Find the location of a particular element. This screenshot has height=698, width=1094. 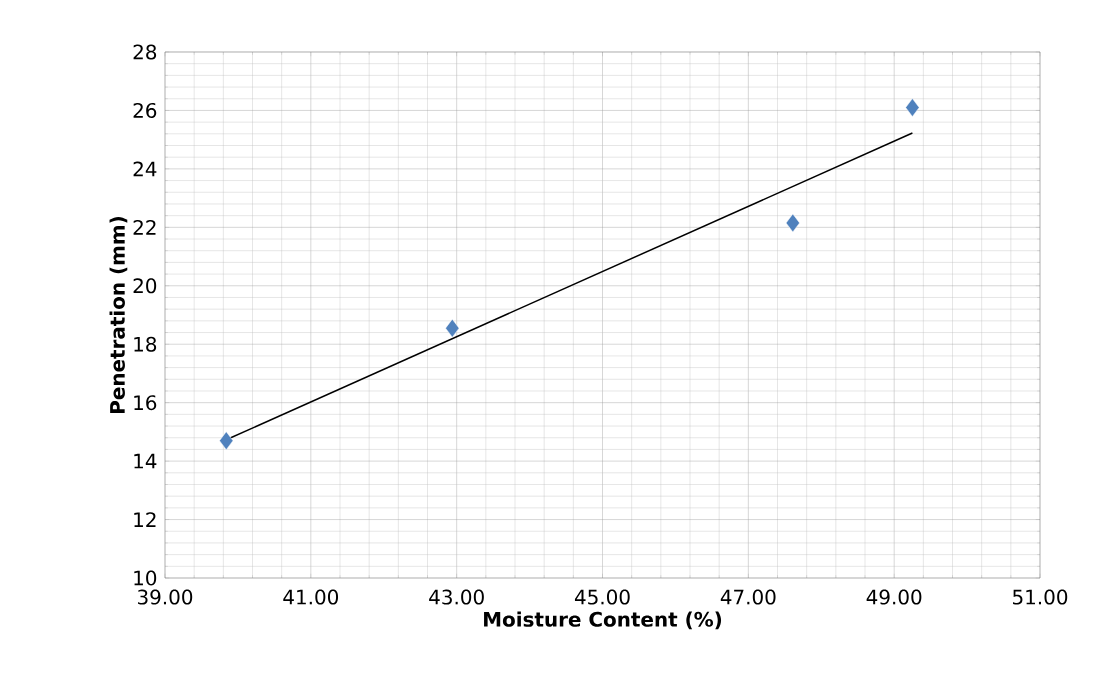

y-tick-label: 14 is located at coordinates (145, 461).